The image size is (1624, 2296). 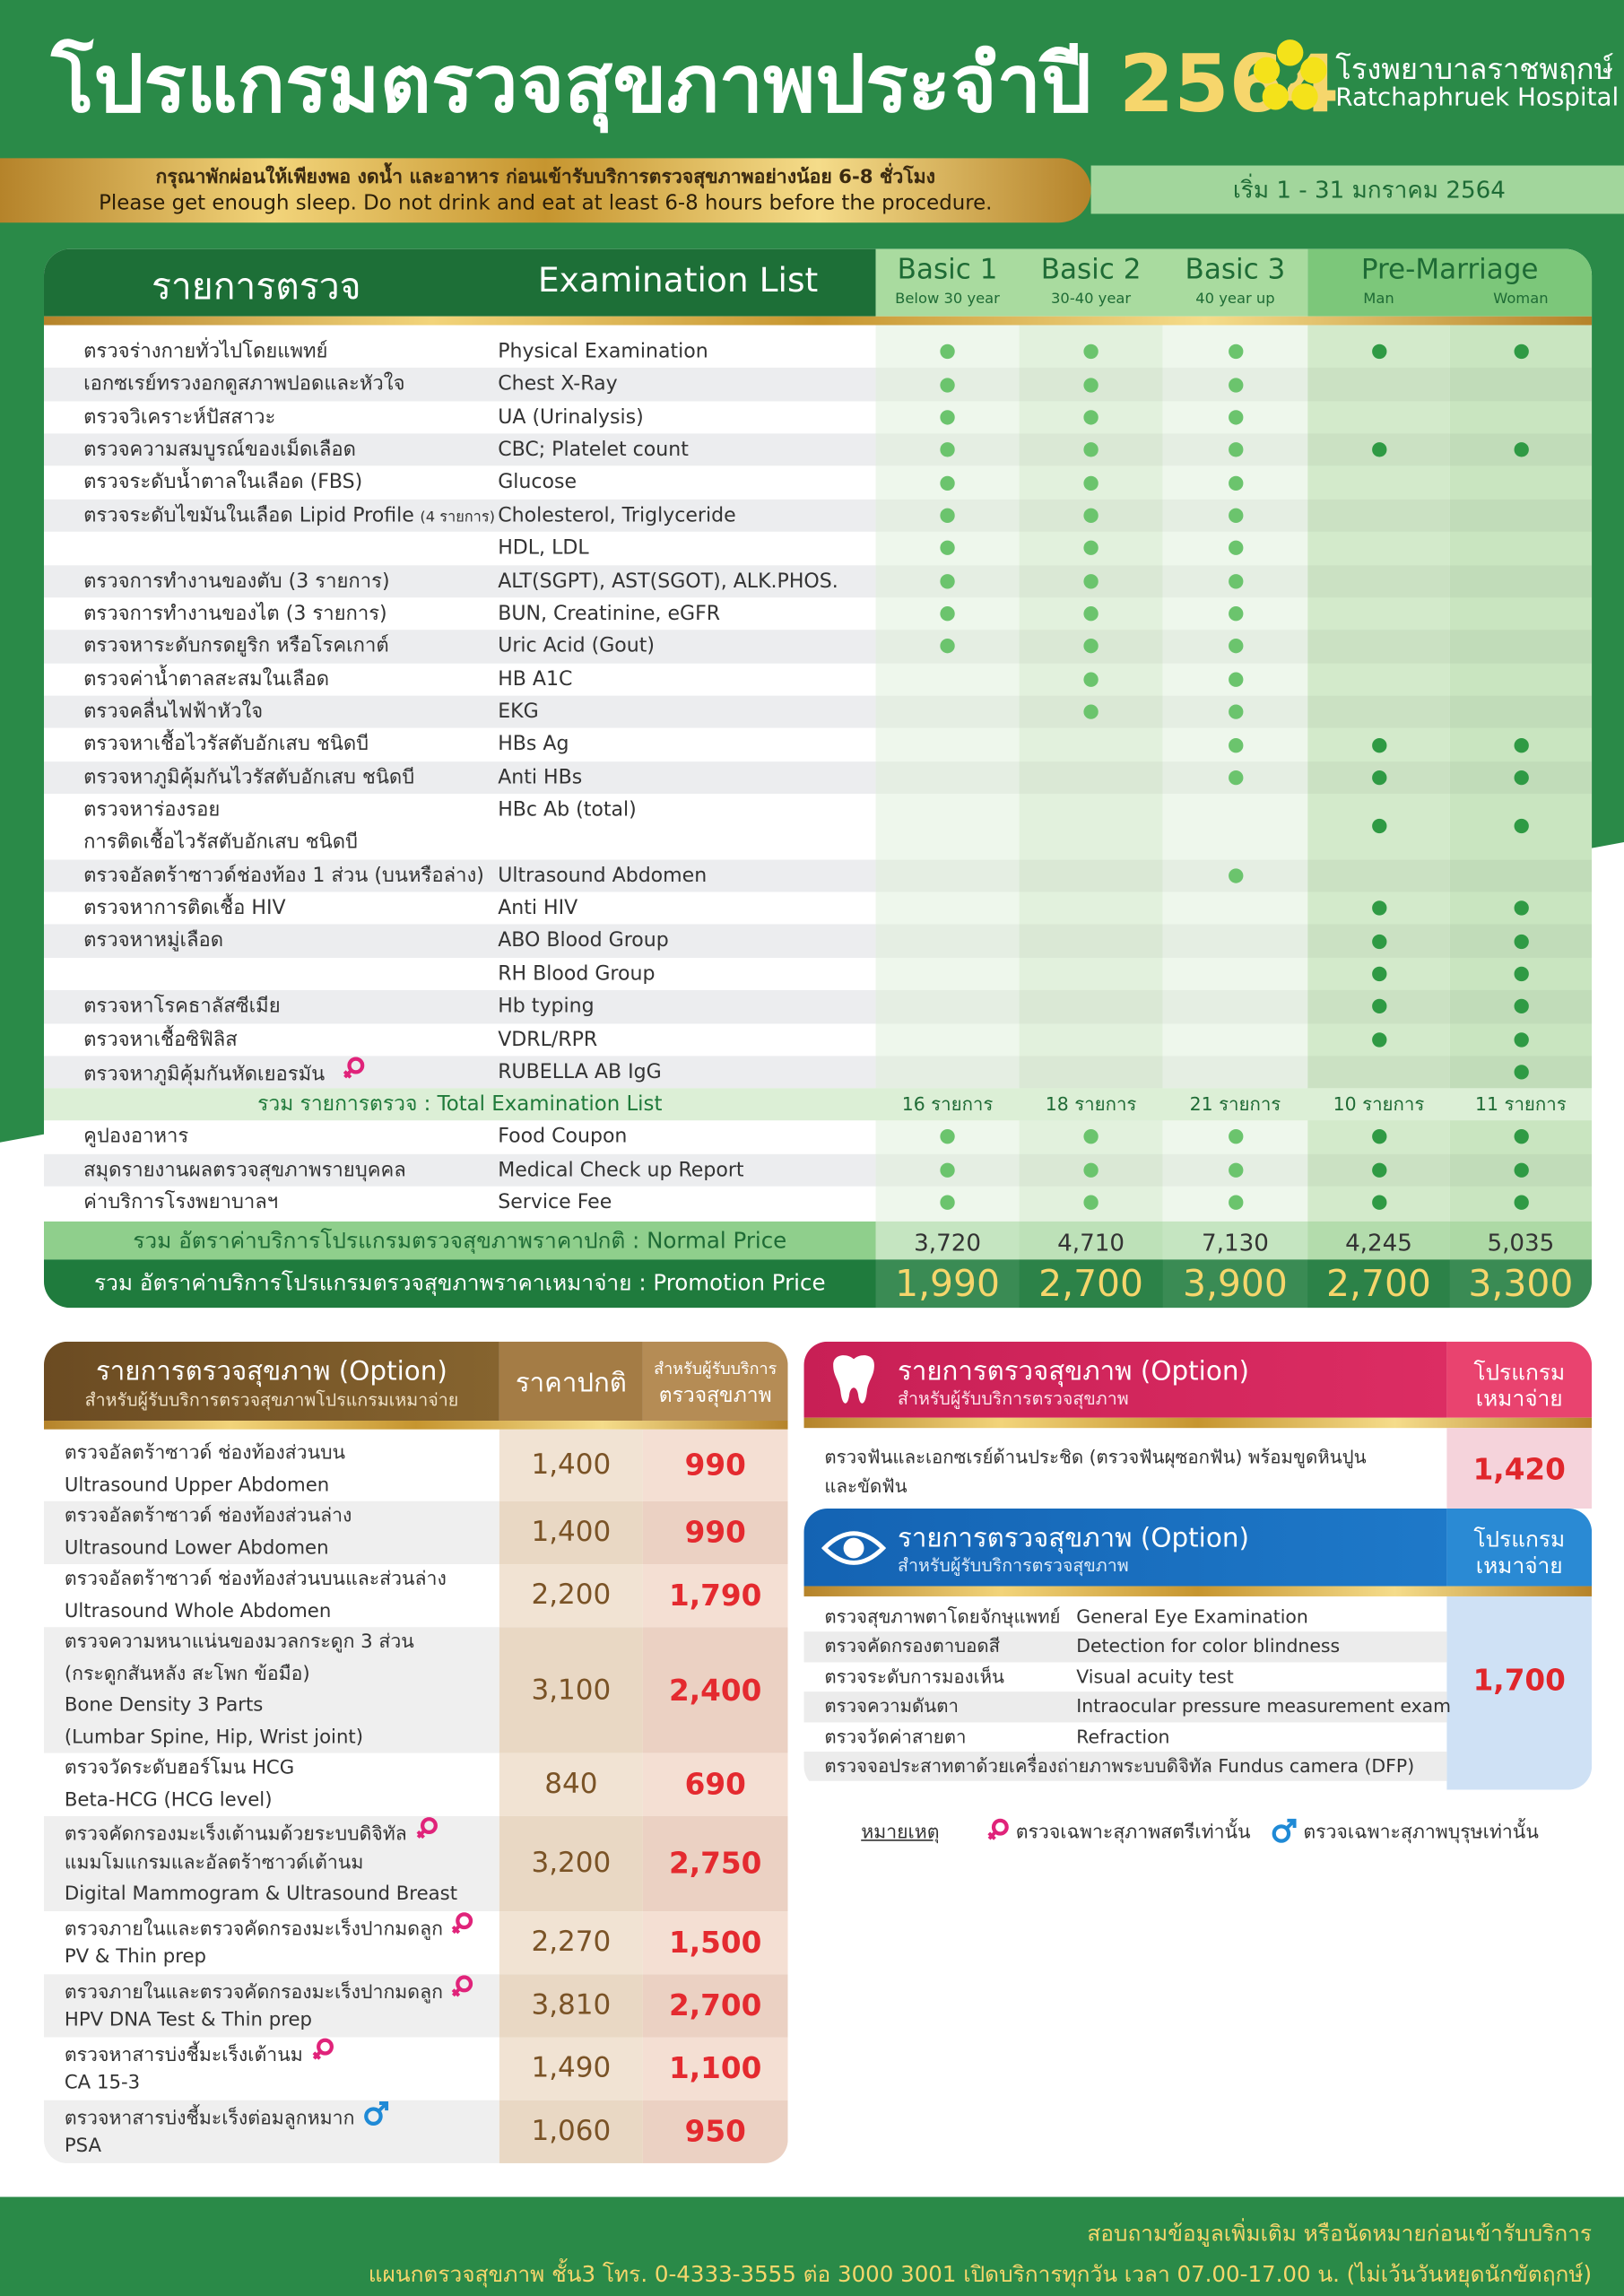 What do you see at coordinates (1290, 74) in the screenshot?
I see `logo` at bounding box center [1290, 74].